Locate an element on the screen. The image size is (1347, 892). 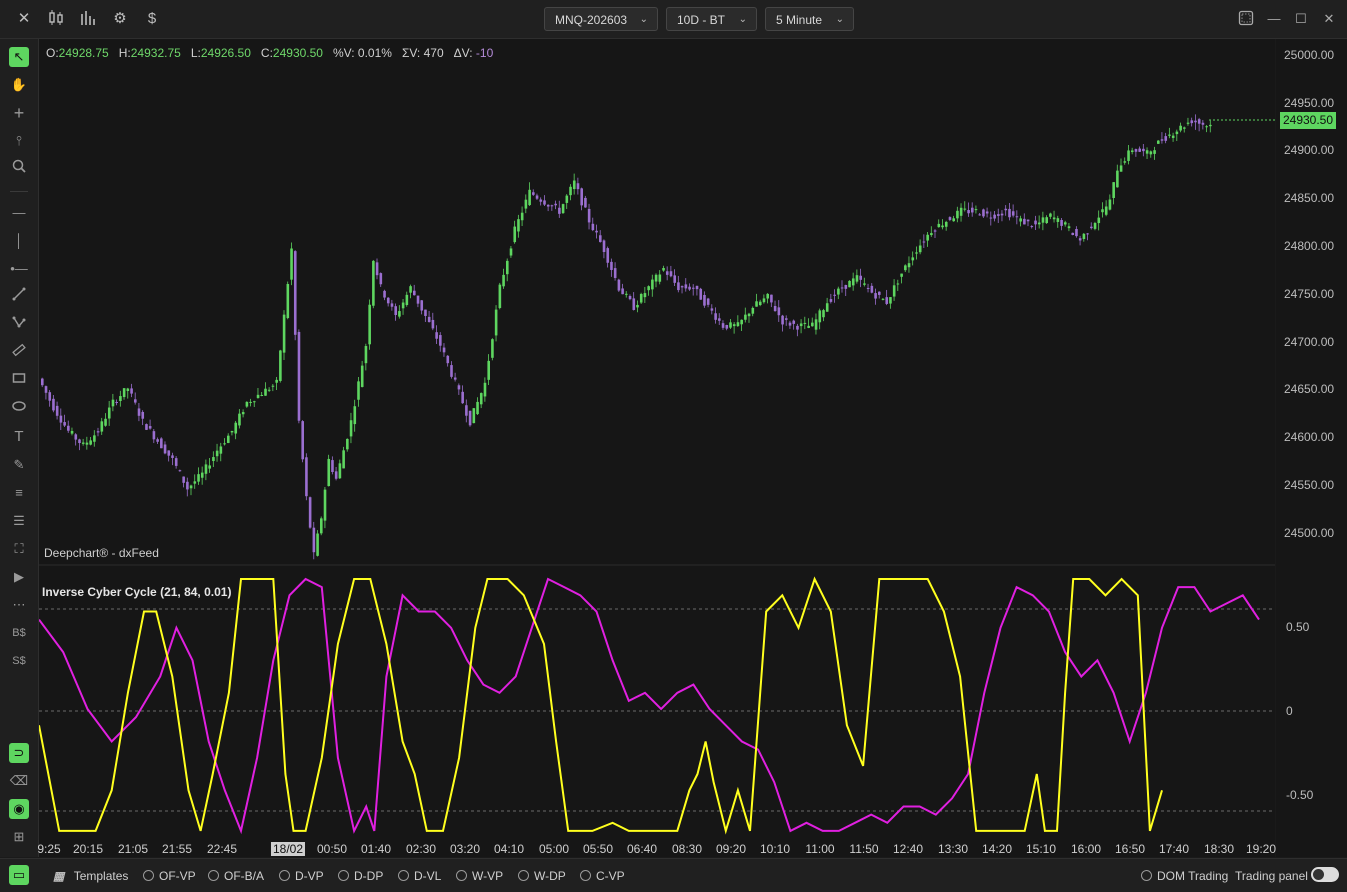
profile-radio: D-DP is located at coordinates (360, 876).